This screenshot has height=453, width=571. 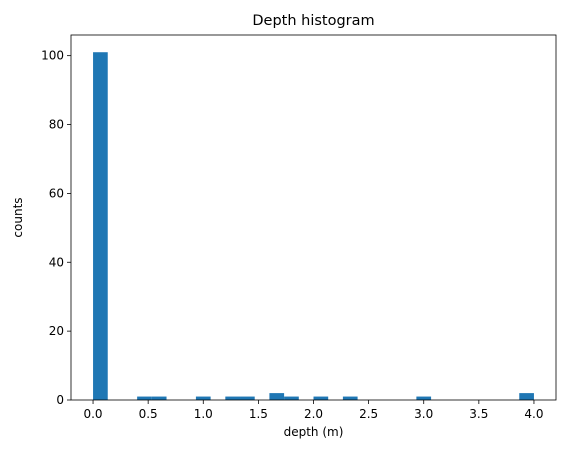 What do you see at coordinates (313, 21) in the screenshot?
I see `chart-title: Depth histogram` at bounding box center [313, 21].